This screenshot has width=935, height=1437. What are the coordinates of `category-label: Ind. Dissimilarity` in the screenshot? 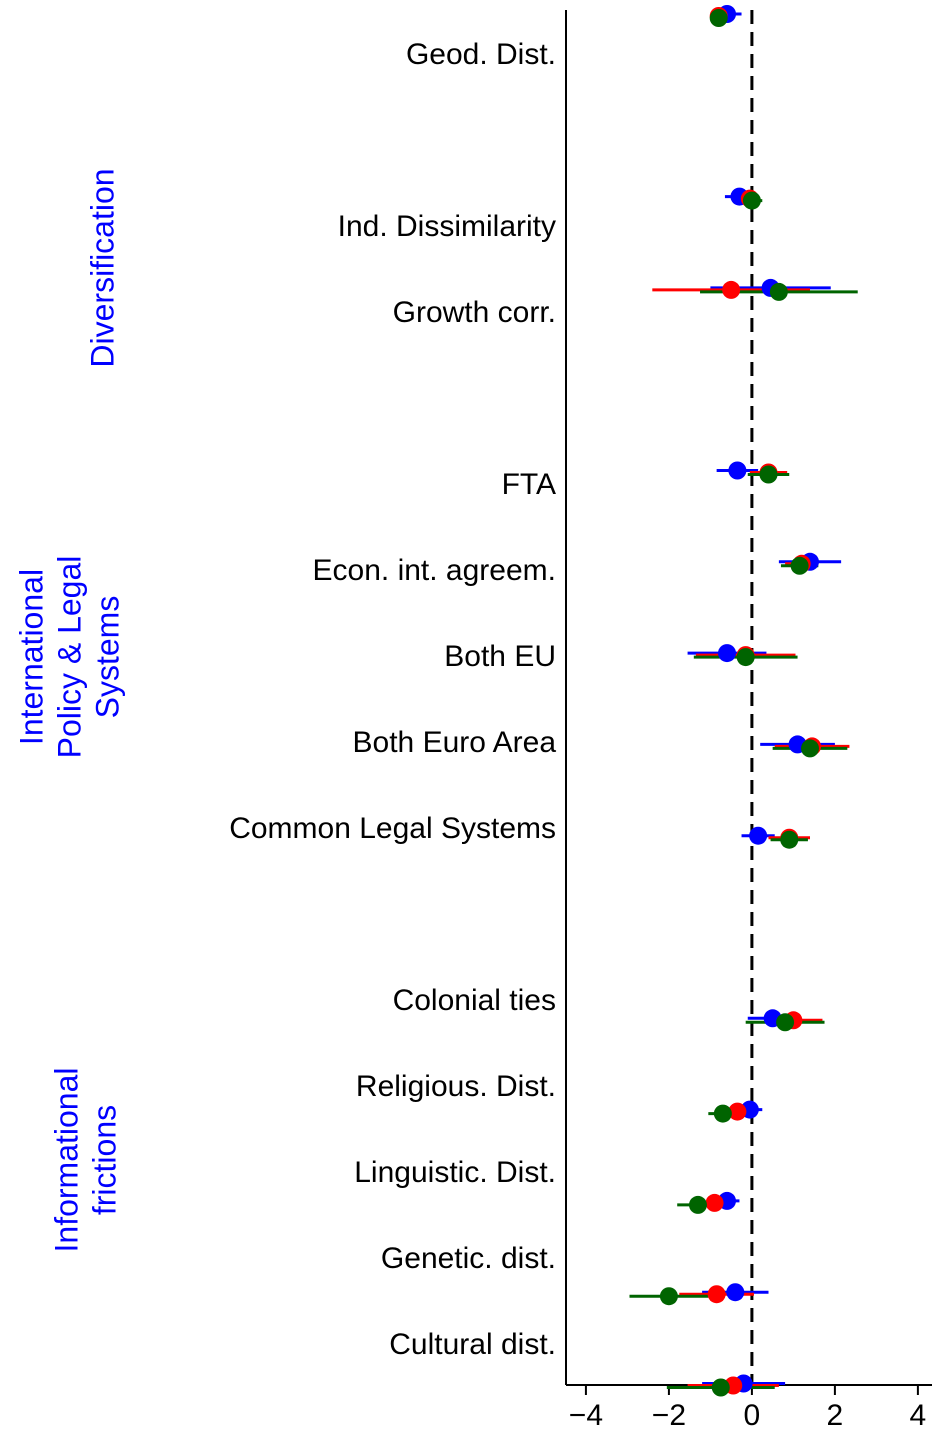 It's located at (447, 226).